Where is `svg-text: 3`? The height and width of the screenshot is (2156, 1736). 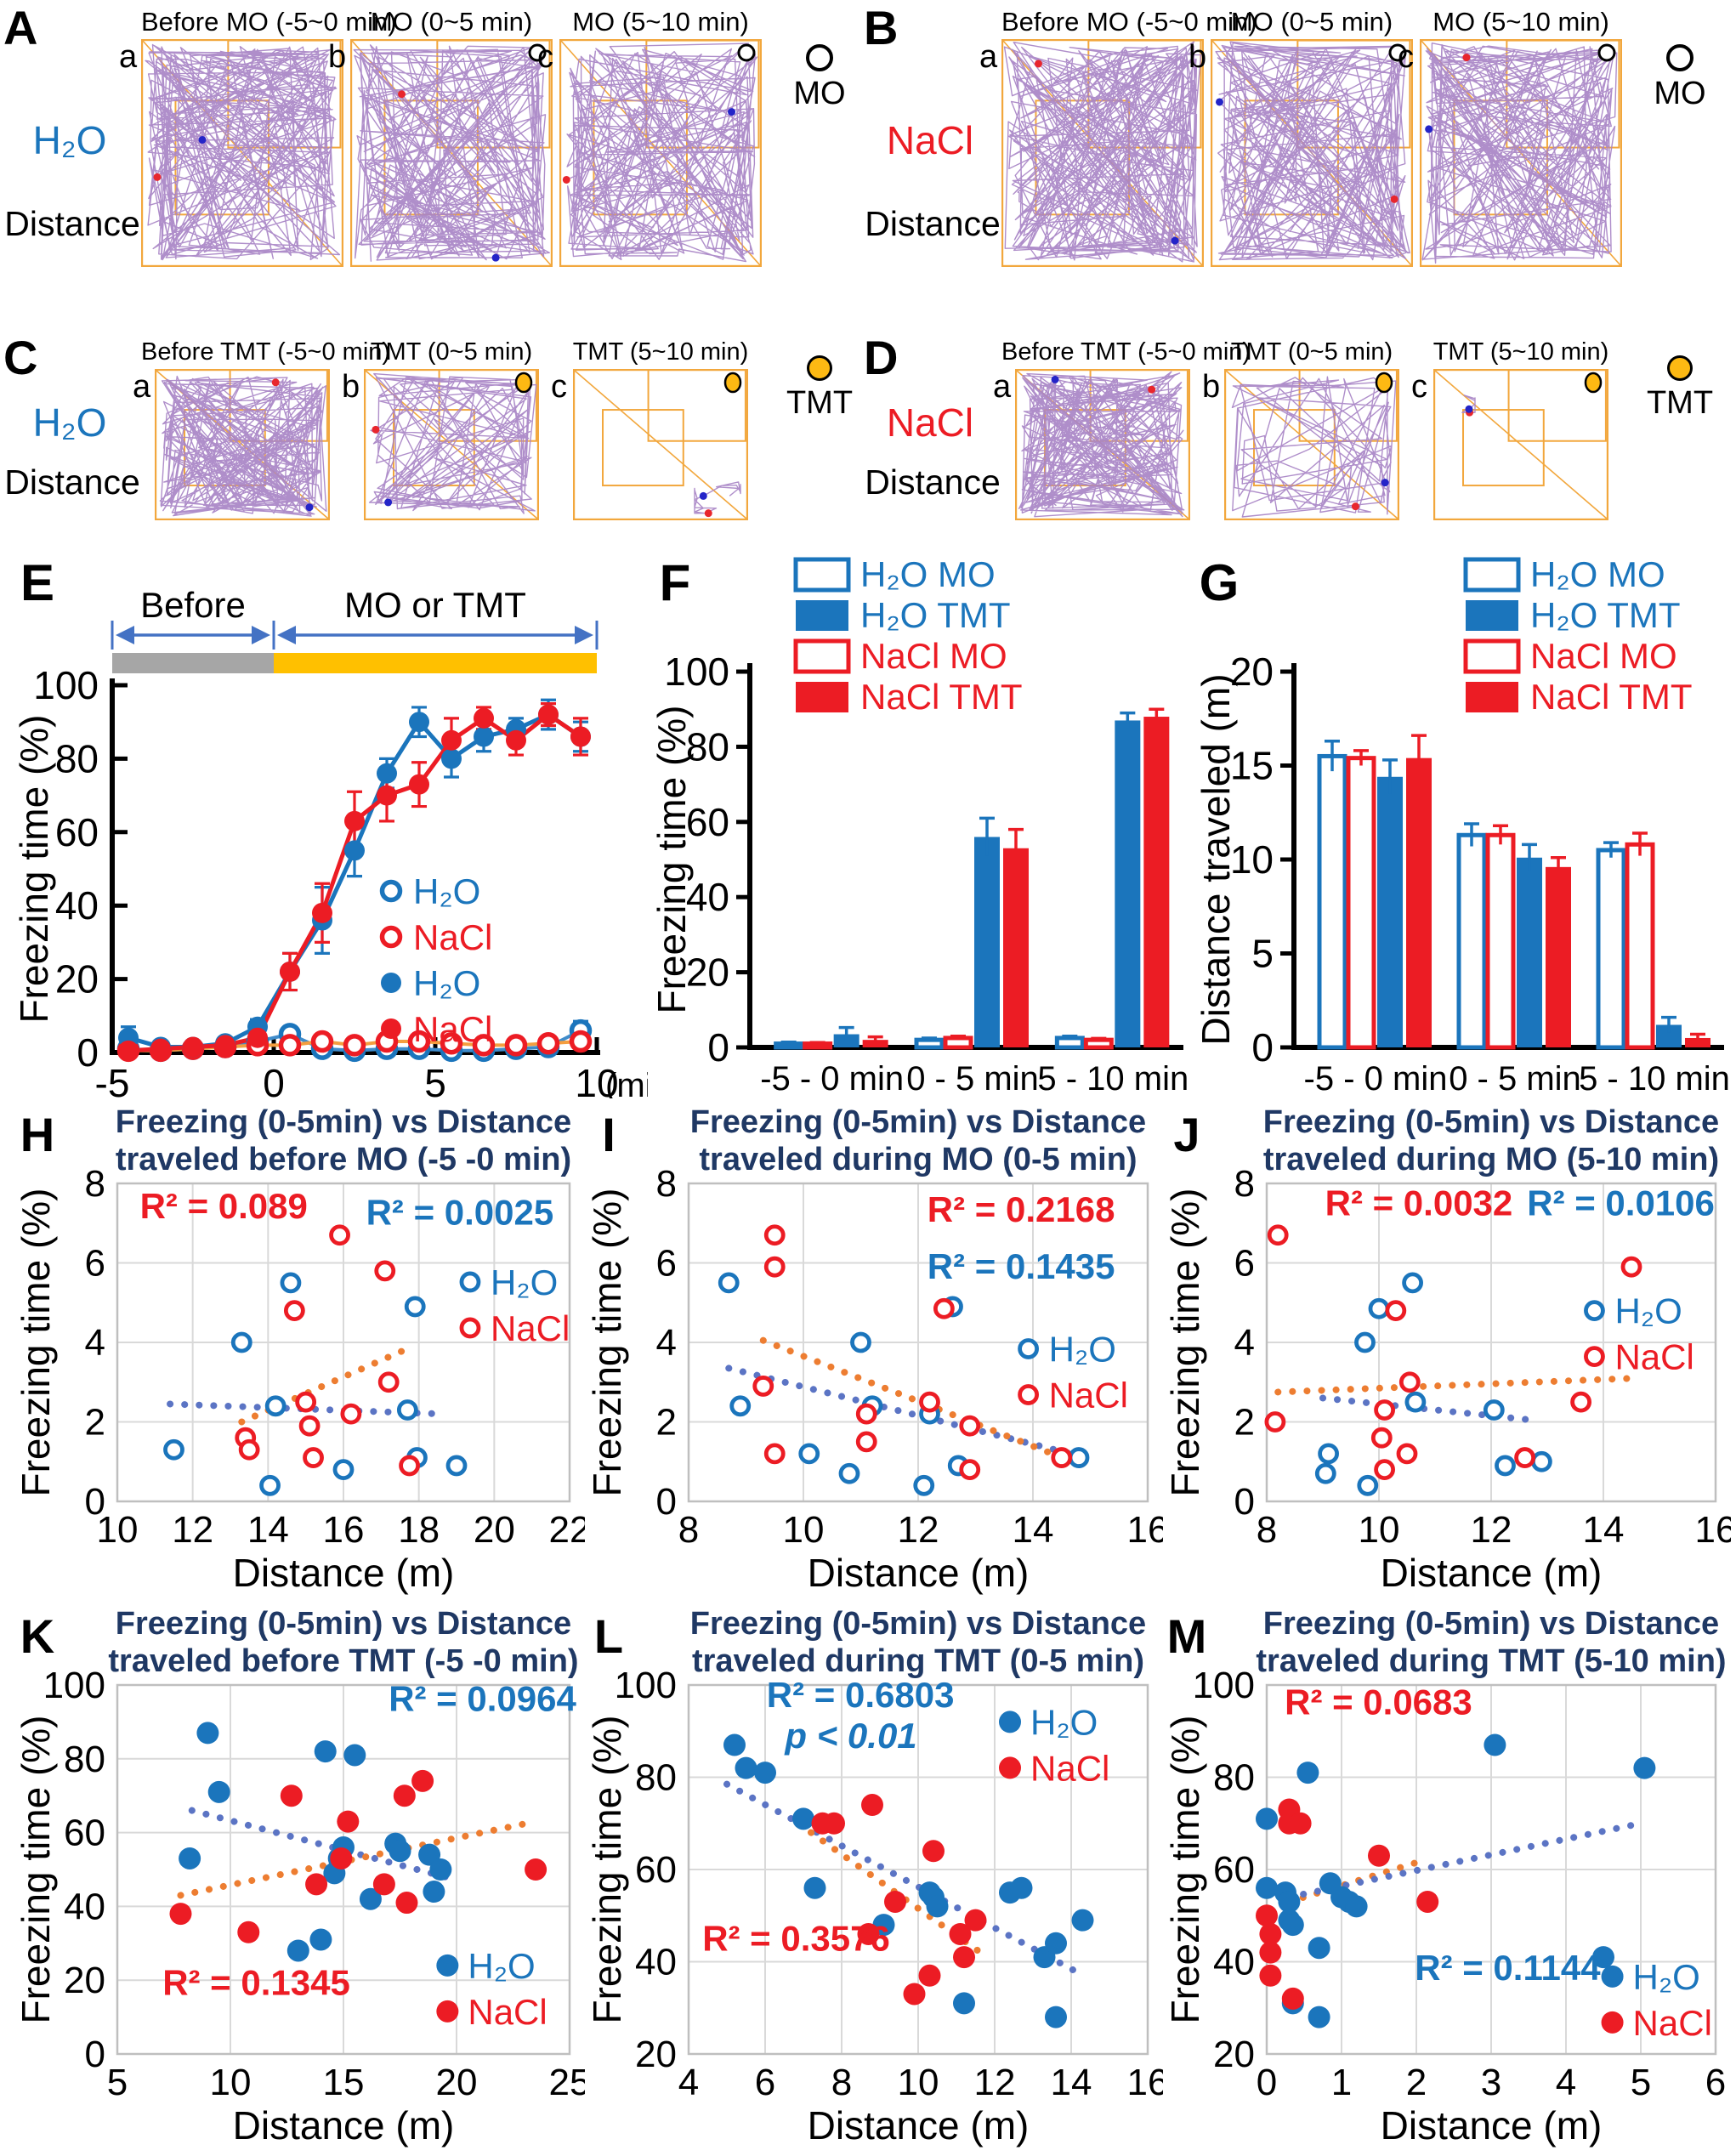 svg-text: 3 is located at coordinates (1491, 2082).